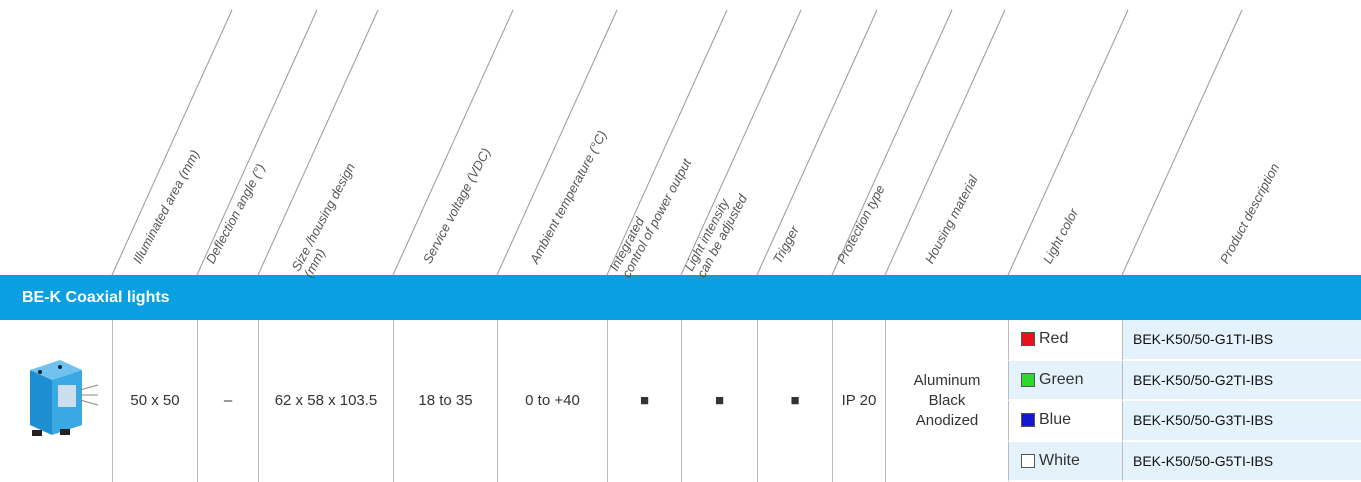 The image size is (1361, 482). Describe the element at coordinates (1054, 339) in the screenshot. I see `color-name: Red` at that location.